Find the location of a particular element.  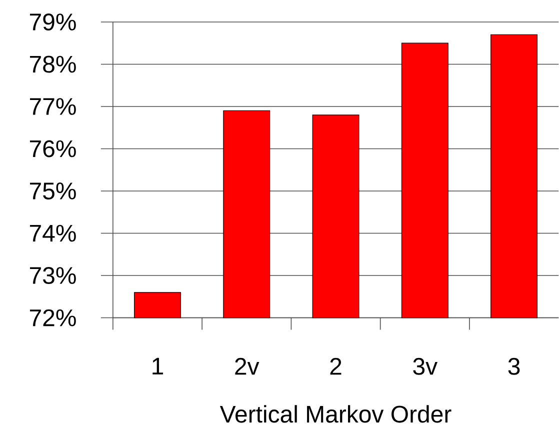

y-tick-label: 72% is located at coordinates (53, 317).